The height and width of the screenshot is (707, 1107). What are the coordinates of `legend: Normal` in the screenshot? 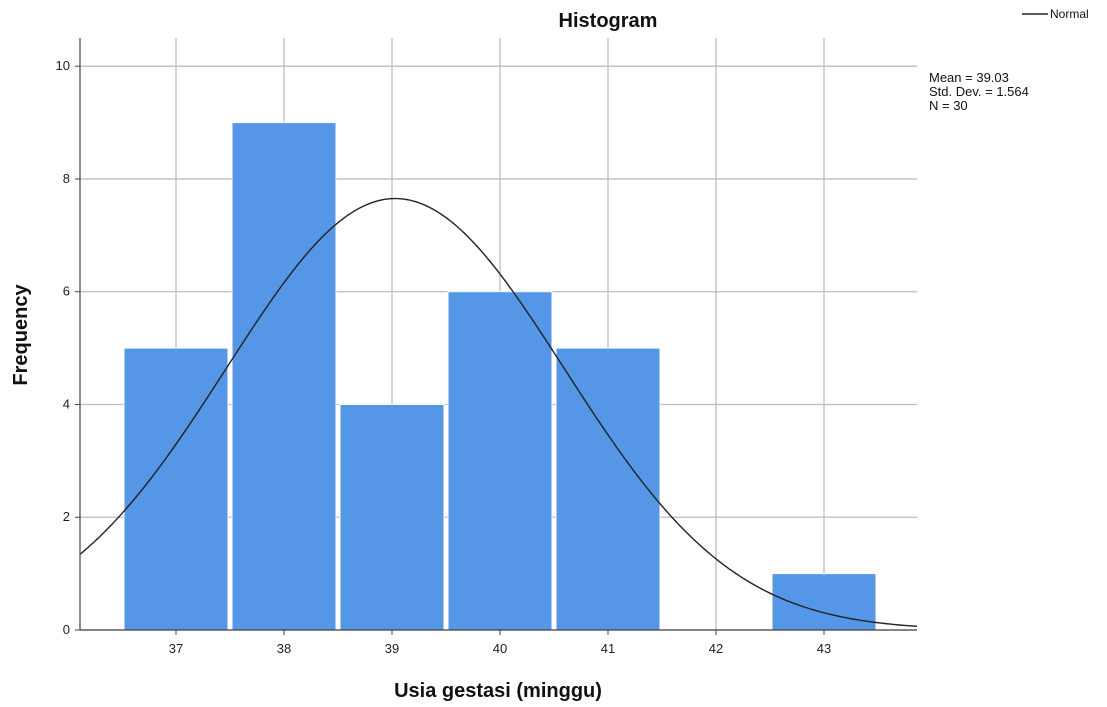 It's located at (1055, 14).